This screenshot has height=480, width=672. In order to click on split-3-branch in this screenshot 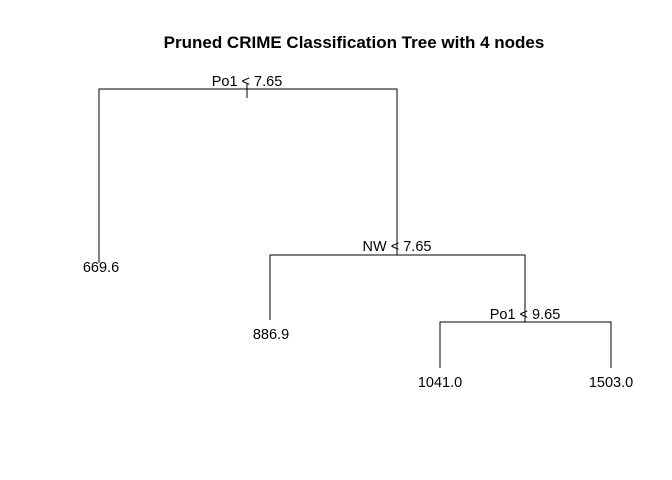, I will do `click(525, 344)`.